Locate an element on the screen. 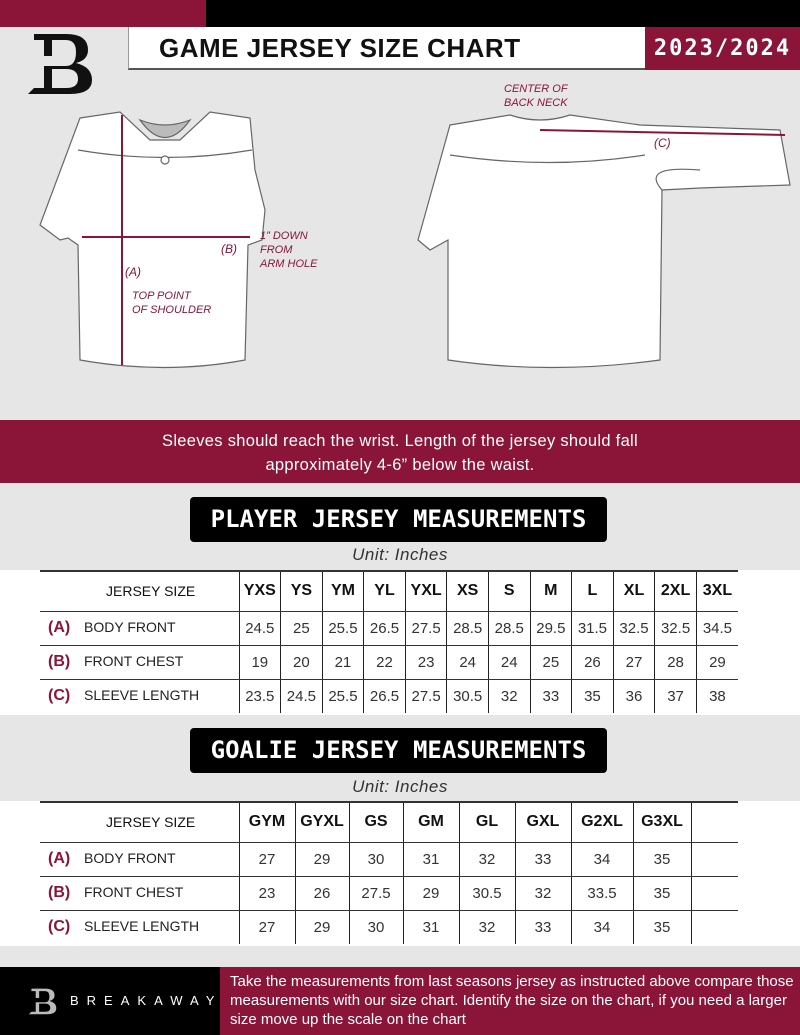 The width and height of the screenshot is (800, 1035). size-header-cell: YM is located at coordinates (342, 591).